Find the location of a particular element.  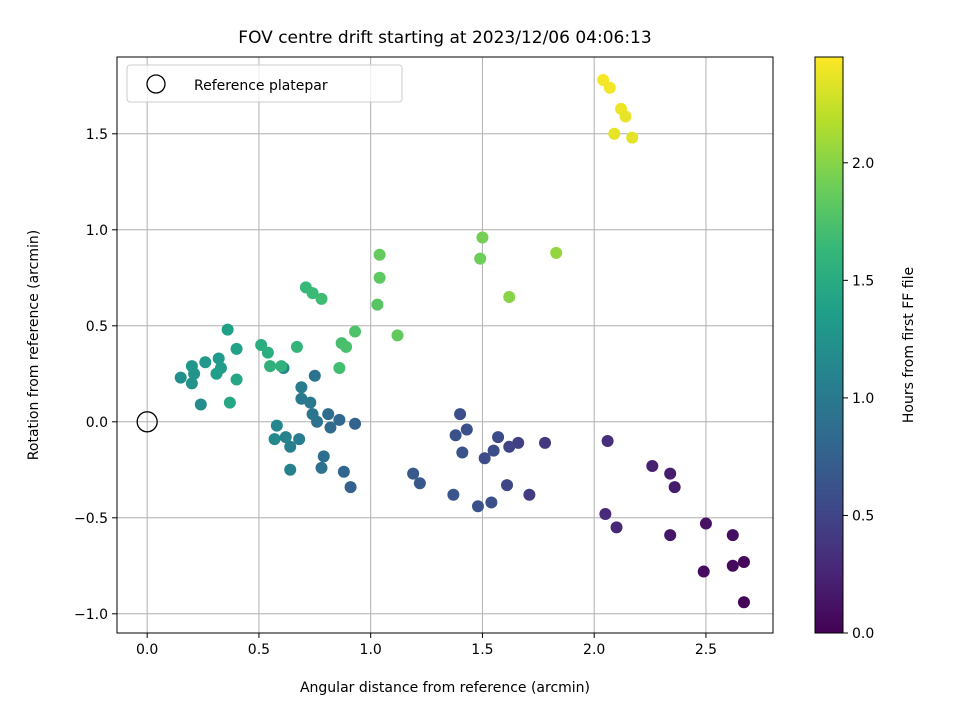

colorbar-tick-label: 1.5 is located at coordinates (863, 281).